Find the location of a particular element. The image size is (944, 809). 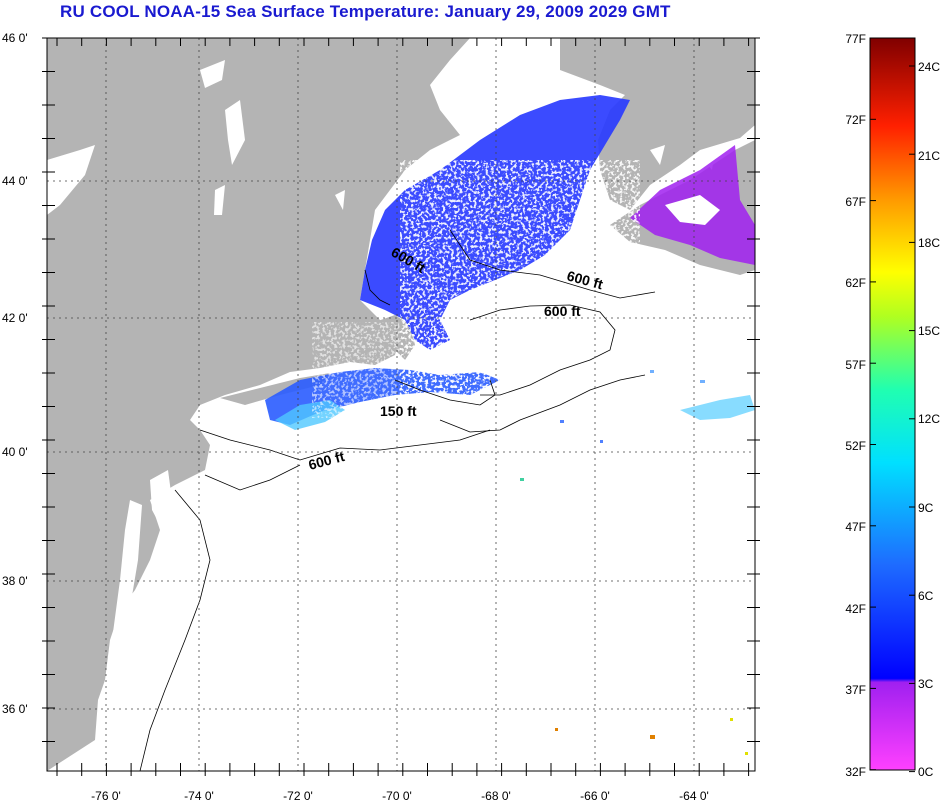

contour-label-150ft: 150 ft is located at coordinates (398, 411).